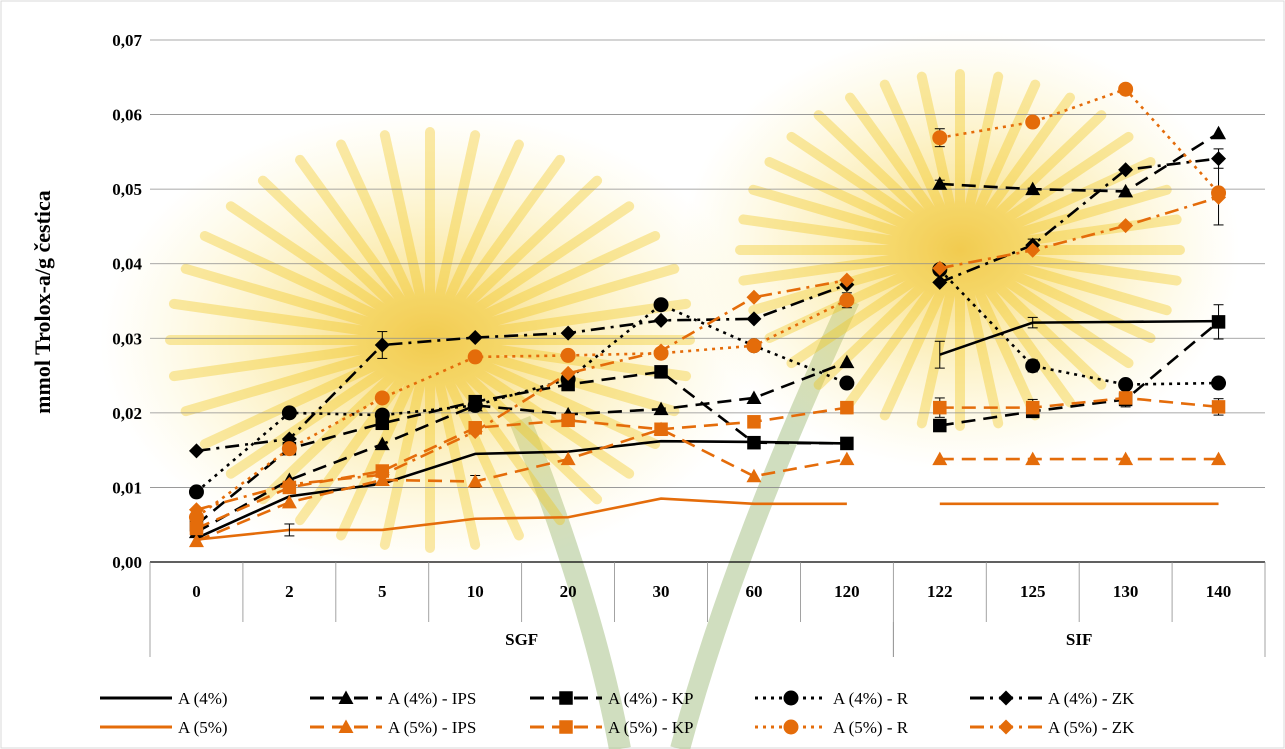 The width and height of the screenshot is (1285, 749). Describe the element at coordinates (1052, 698) in the screenshot. I see `legend-entry: A (4%) - ZK` at that location.